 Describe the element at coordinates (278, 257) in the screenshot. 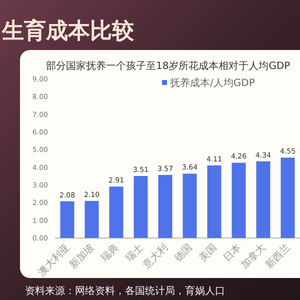

I see `x-tick-label: 新西兰` at that location.